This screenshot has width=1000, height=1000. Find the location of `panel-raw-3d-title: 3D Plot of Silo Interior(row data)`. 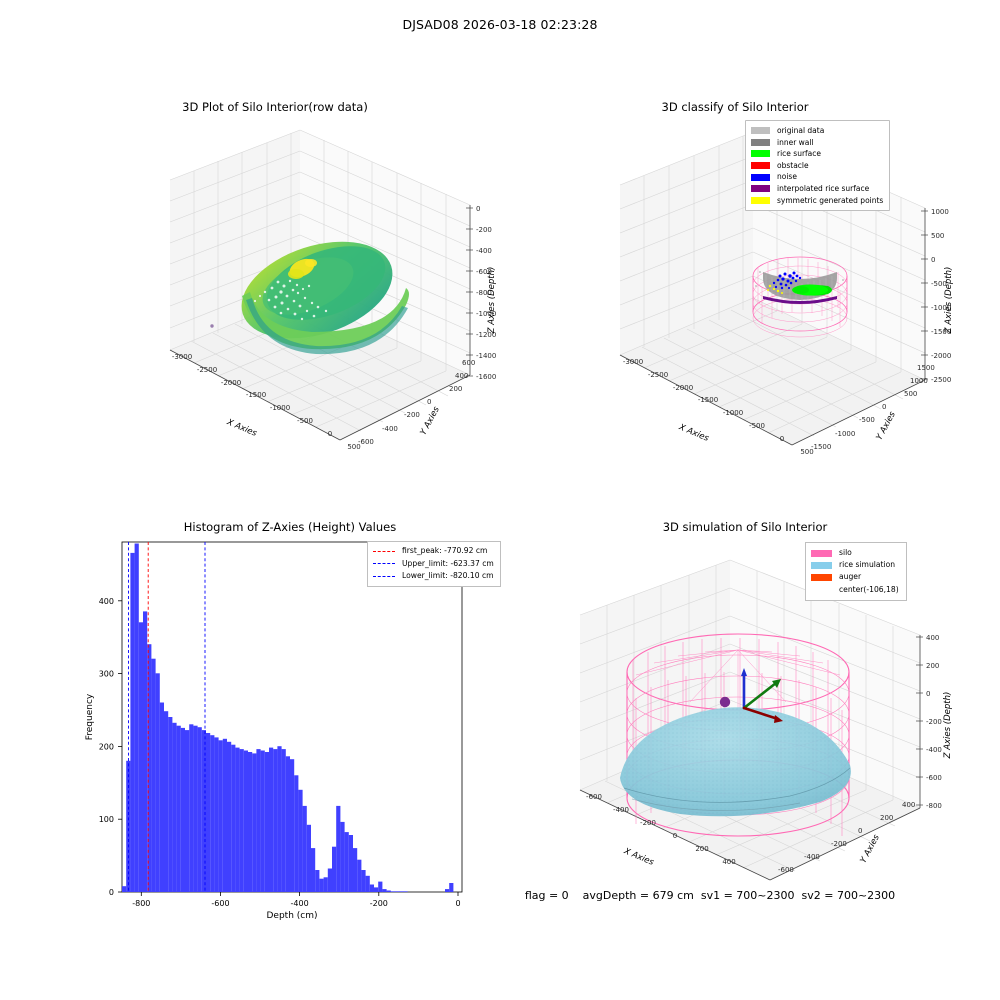

panel-raw-3d-title: 3D Plot of Silo Interior(row data) is located at coordinates (275, 107).